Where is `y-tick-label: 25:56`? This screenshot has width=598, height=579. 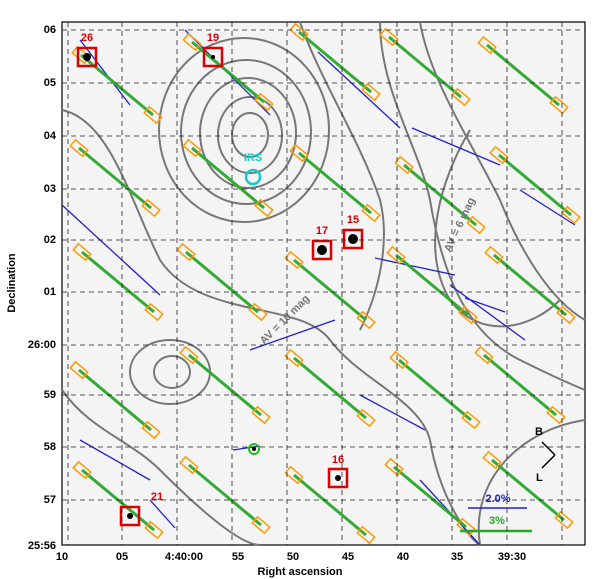 y-tick-label: 25:56 is located at coordinates (42, 546).